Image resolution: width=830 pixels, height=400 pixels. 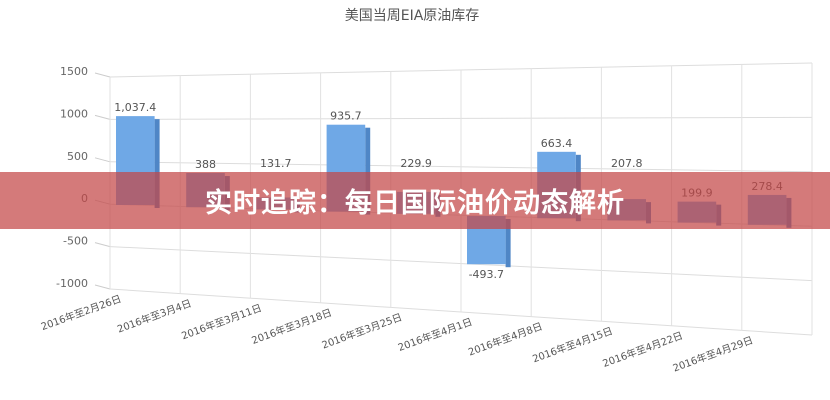 What do you see at coordinates (435, 334) in the screenshot?
I see `x-tick-label: 2016年至4月1日` at bounding box center [435, 334].